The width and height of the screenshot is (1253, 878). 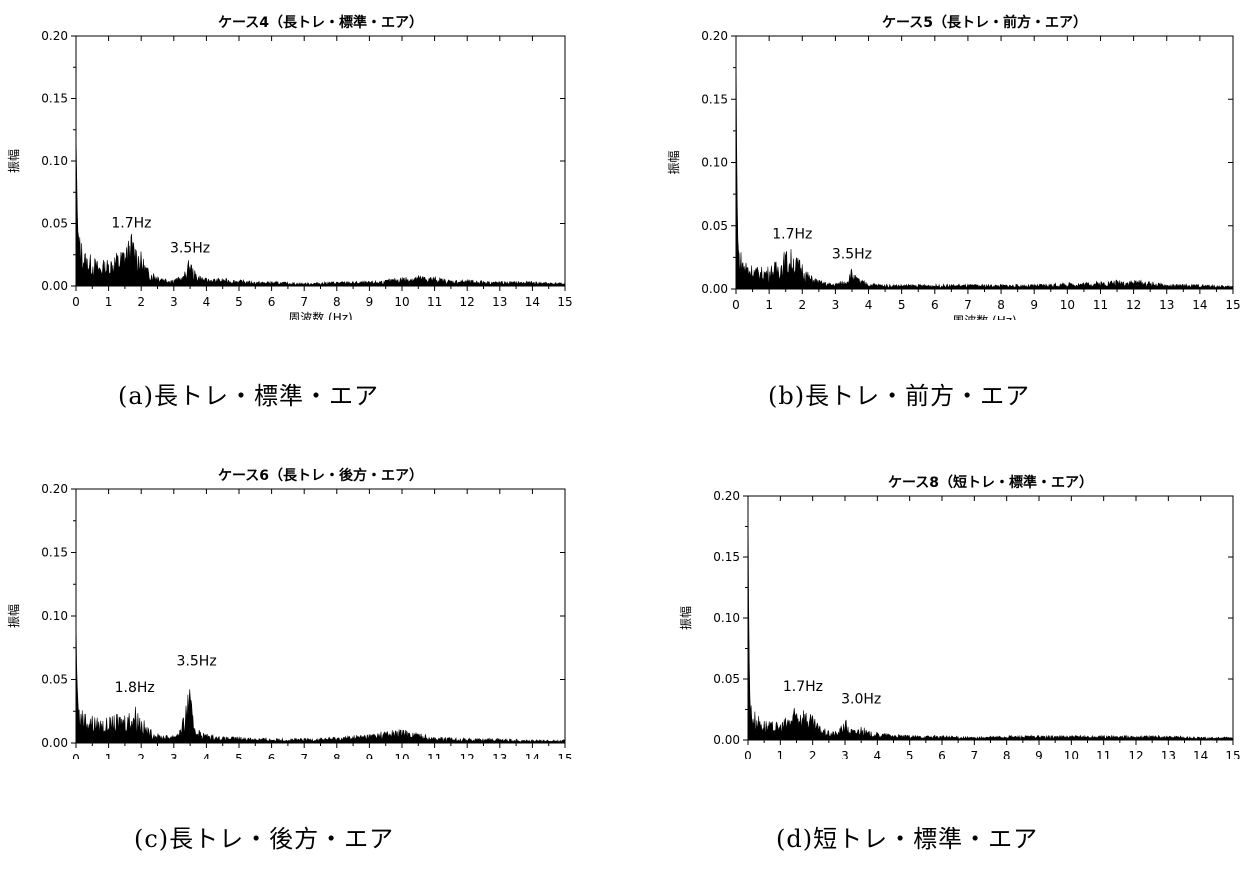 I want to click on caption-b: (b)長トレ・前方・エア, so click(x=899, y=396).